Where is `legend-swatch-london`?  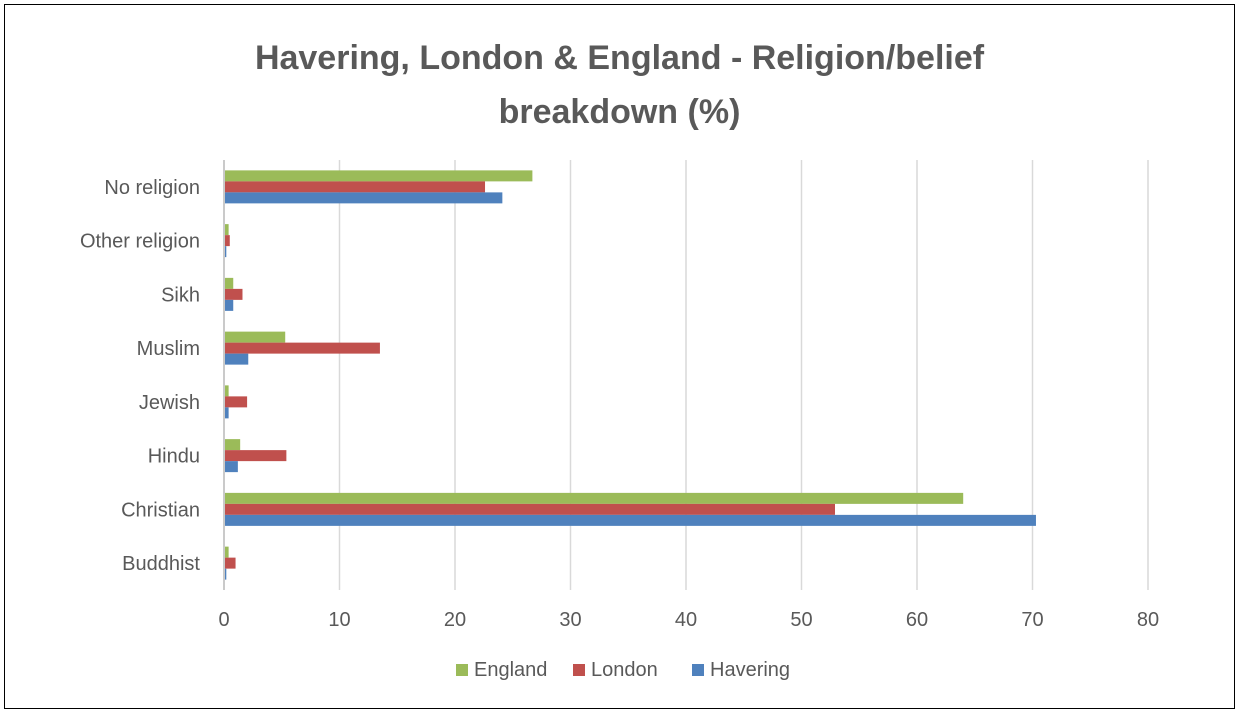
legend-swatch-london is located at coordinates (579, 670).